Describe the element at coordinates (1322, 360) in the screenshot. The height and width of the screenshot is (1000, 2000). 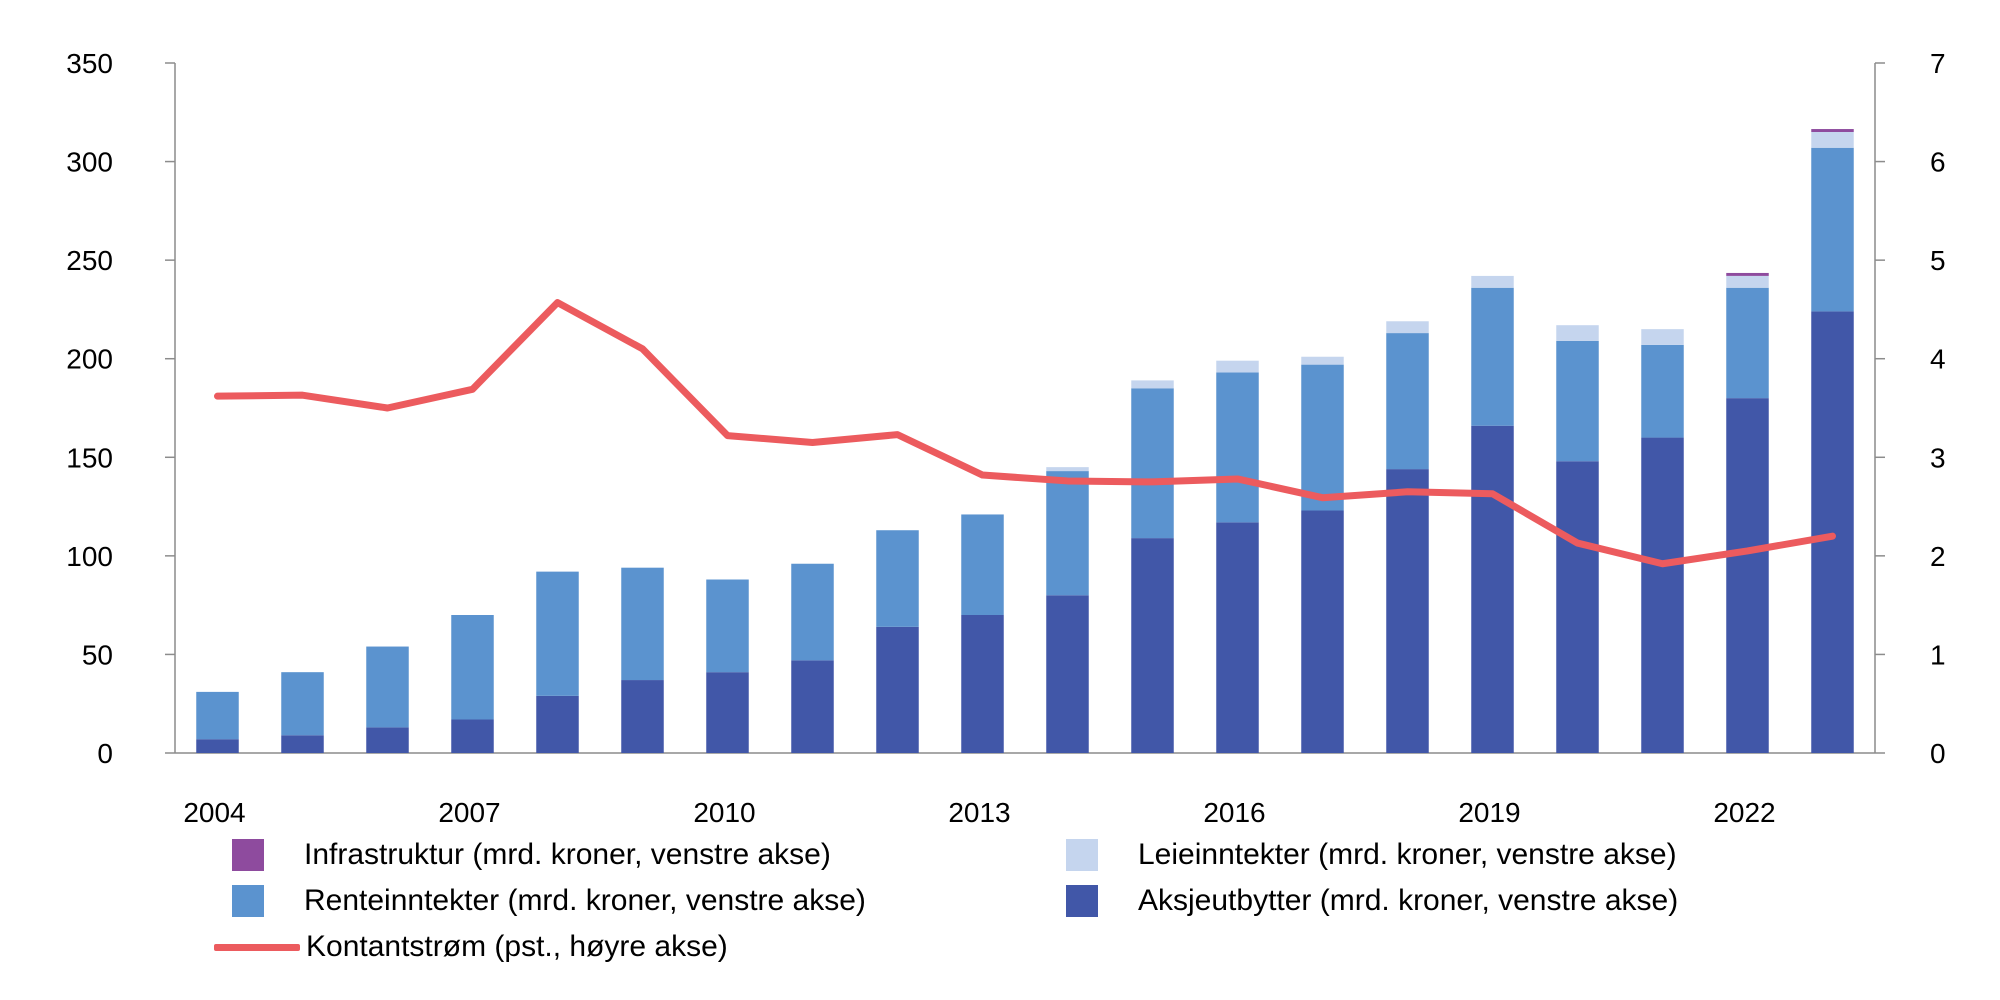
I see `bar-leieinntekter-2017` at that location.